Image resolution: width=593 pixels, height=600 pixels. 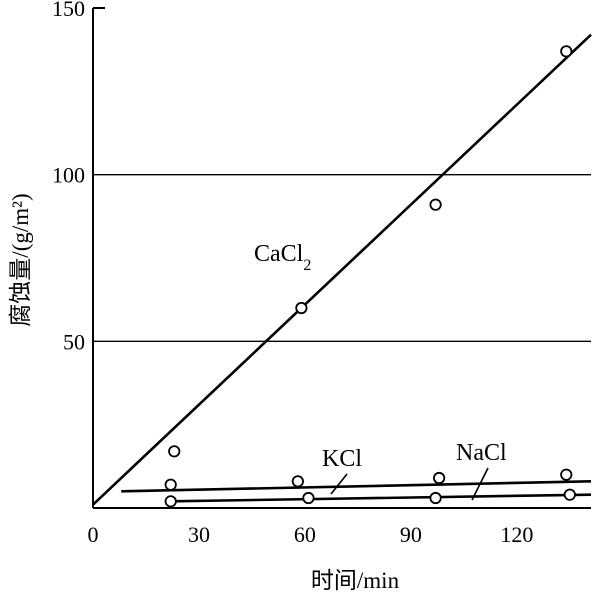 I want to click on x-tick-label-90: 90, so click(x=411, y=534).